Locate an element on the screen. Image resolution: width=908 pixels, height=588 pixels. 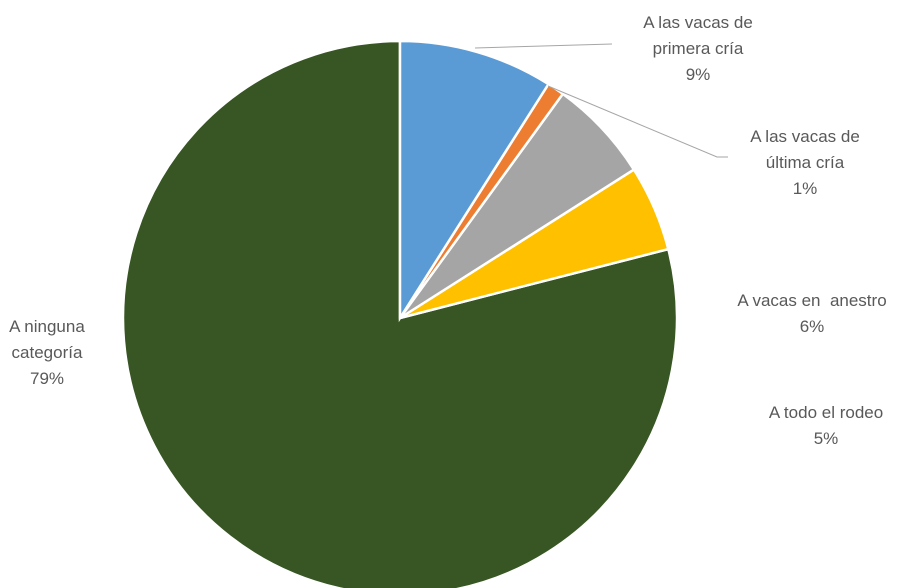
data-label: A las vacas de última cría 1% is located at coordinates (805, 163).